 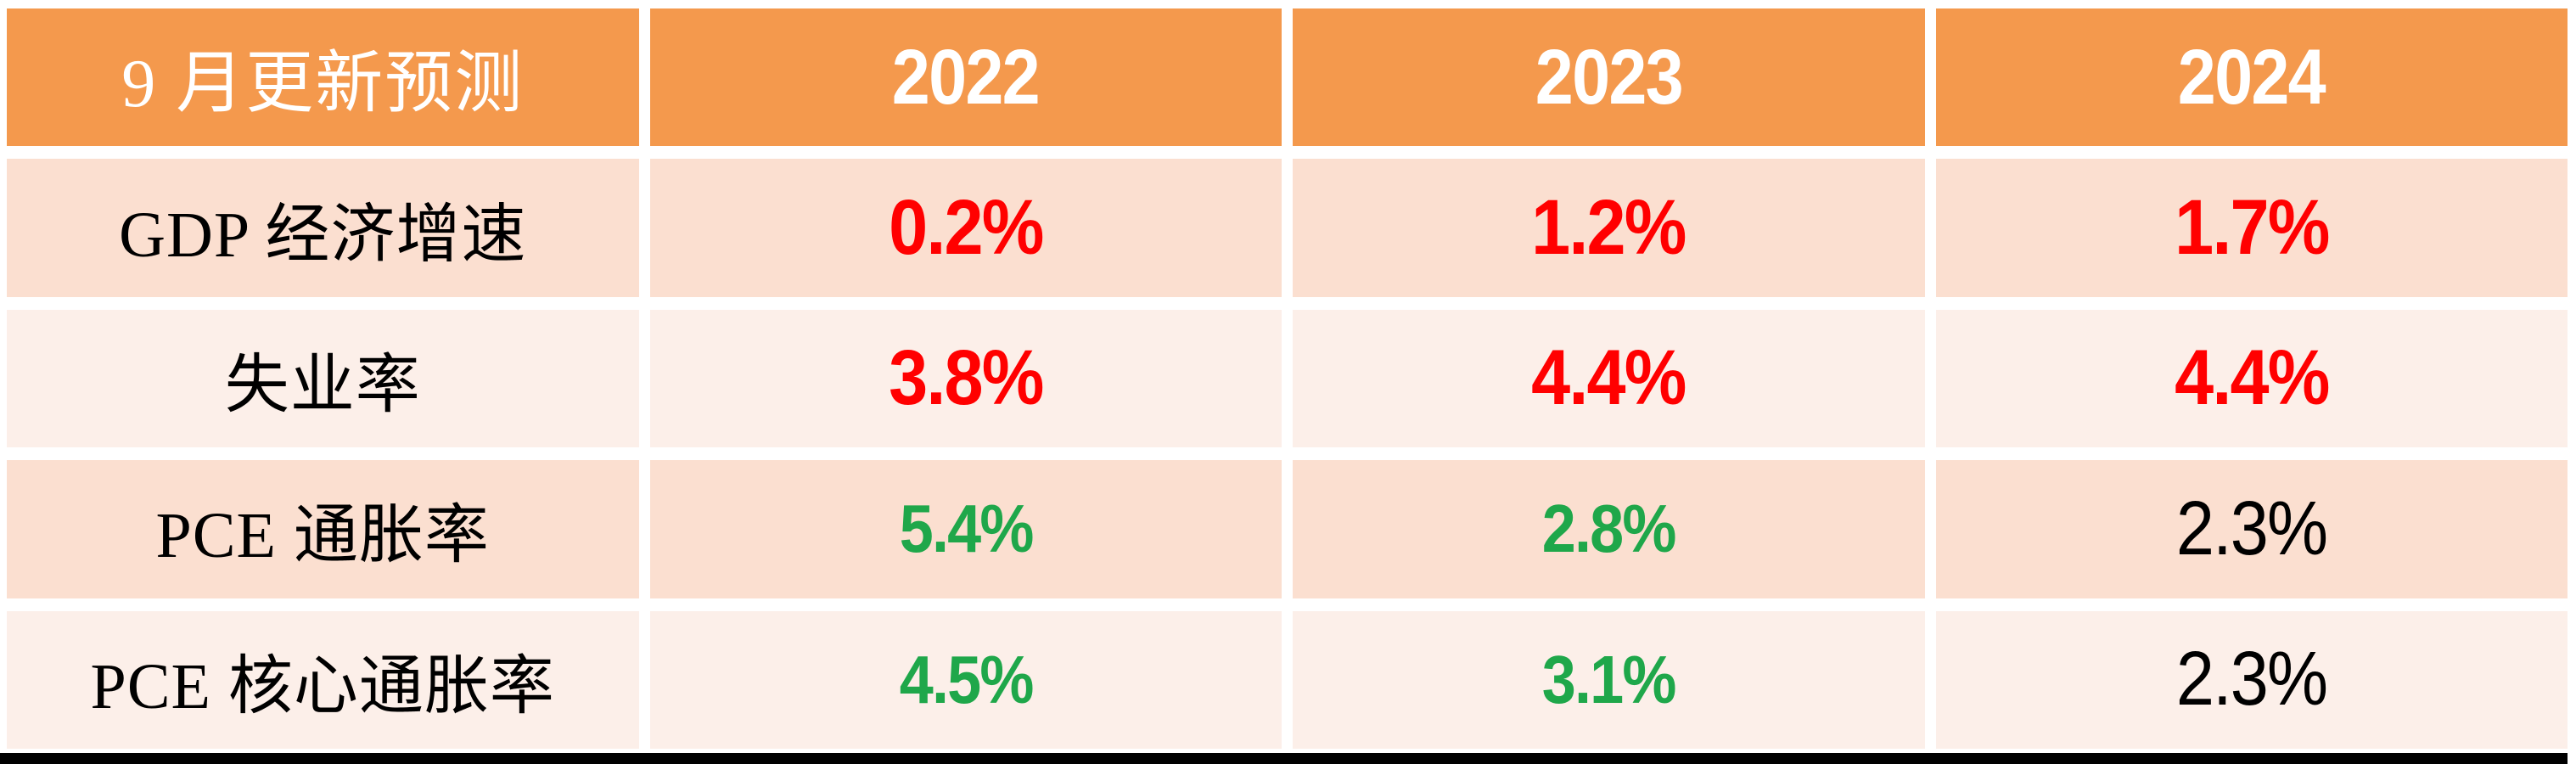 I want to click on row-label-unemployment: 失业率, so click(x=323, y=379).